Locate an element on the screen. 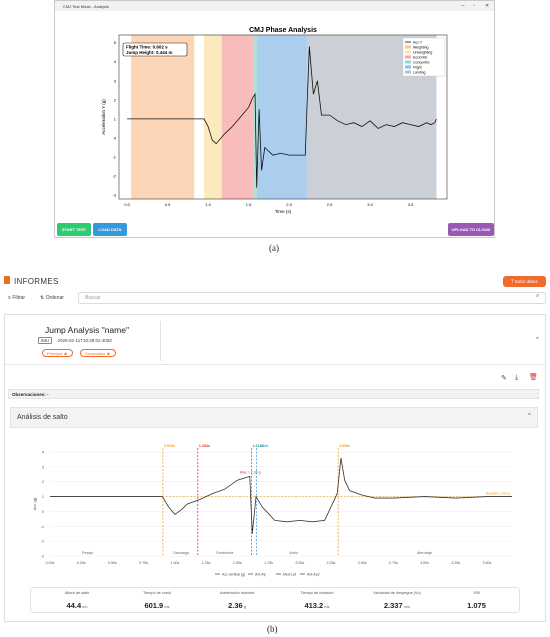 This screenshot has height=637, width=550. close-icon: ✕ is located at coordinates (487, 6).